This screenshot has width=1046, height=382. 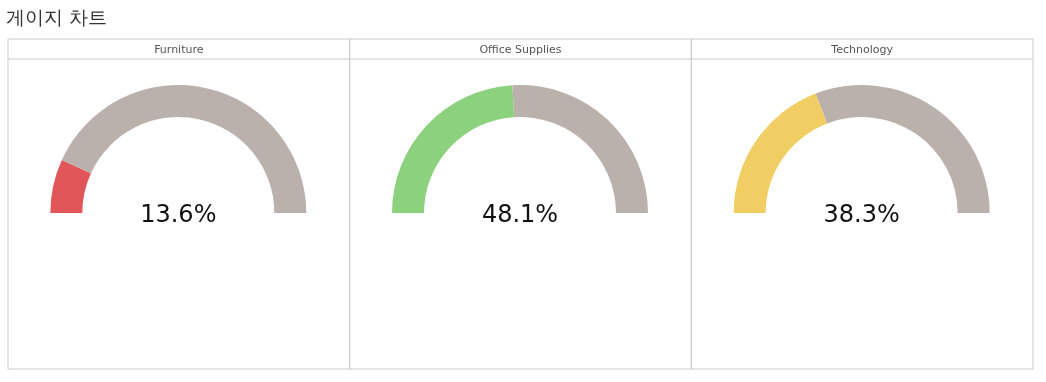 What do you see at coordinates (179, 49) in the screenshot?
I see `chart-title: Furniture` at bounding box center [179, 49].